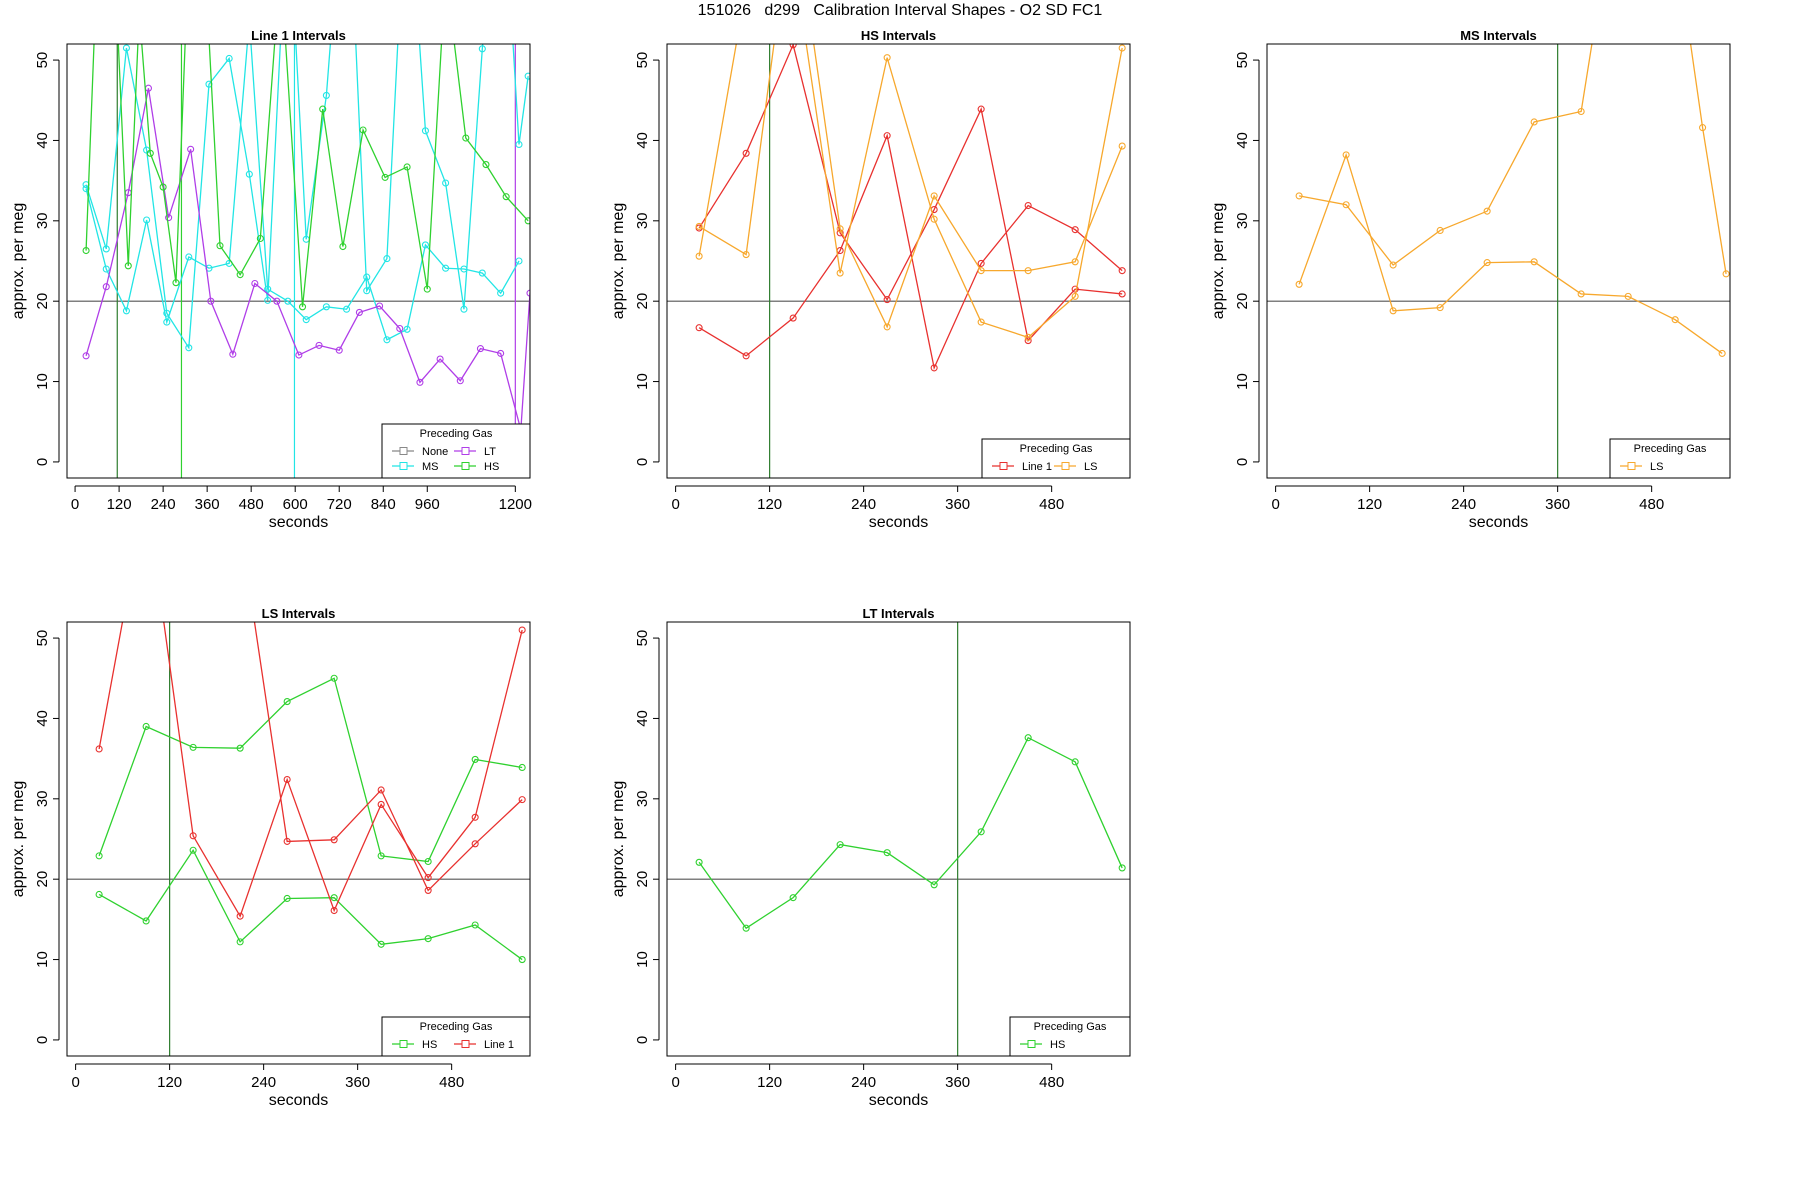 The height and width of the screenshot is (1200, 1800). What do you see at coordinates (310, 904) in the screenshot?
I see `series-line-hs` at bounding box center [310, 904].